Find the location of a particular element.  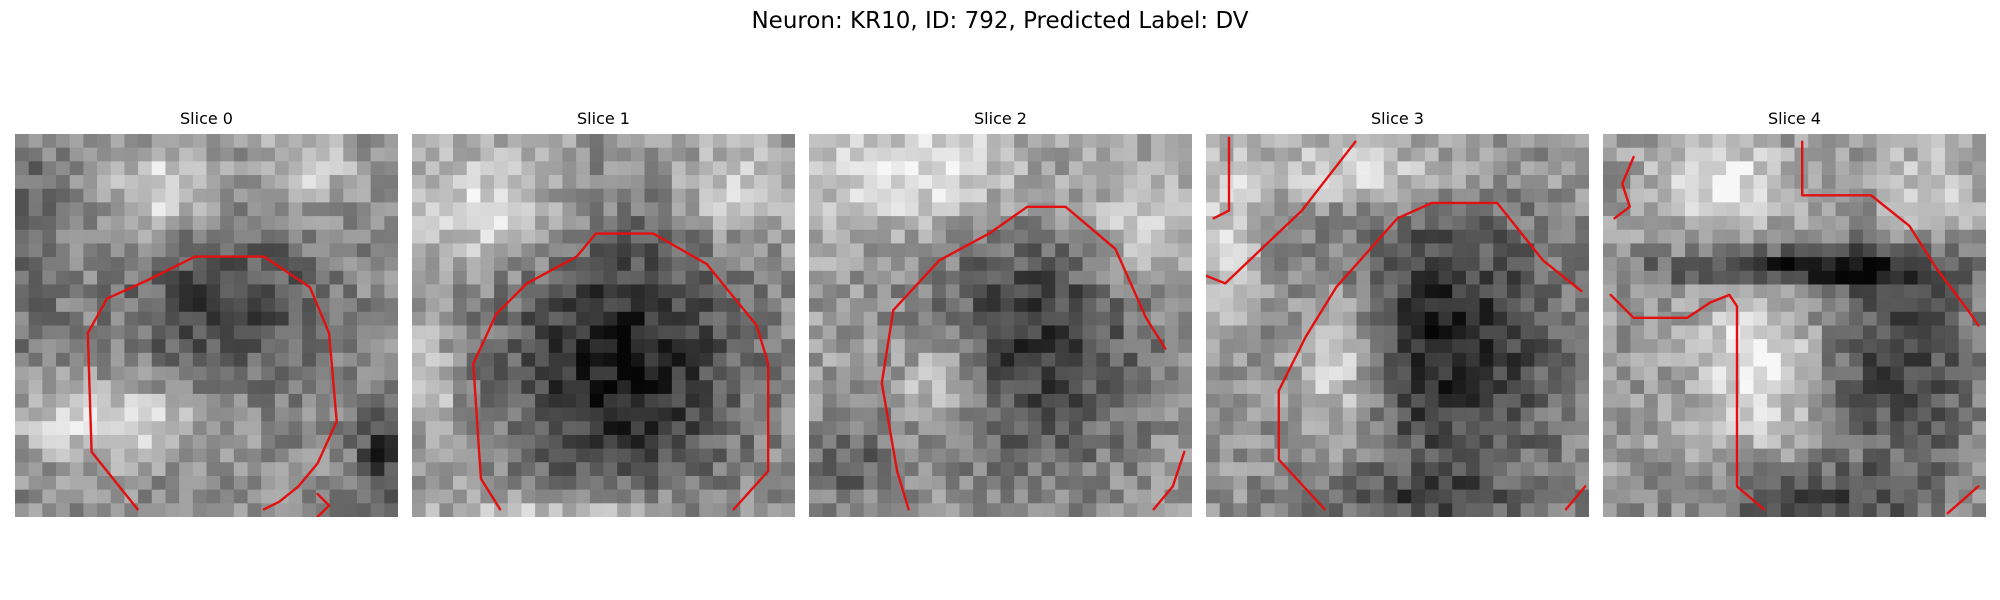

slice-panel-1: Slice 1 is located at coordinates (603, 312).